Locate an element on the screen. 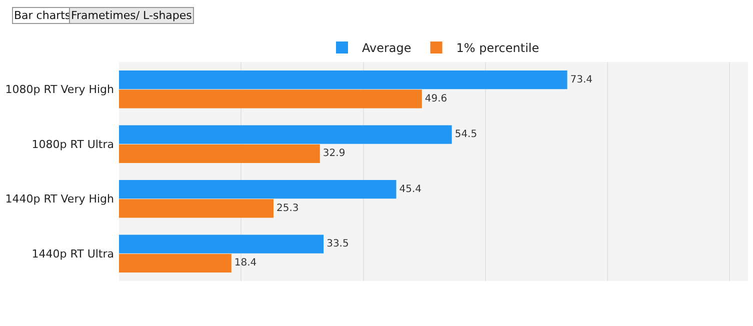 The width and height of the screenshot is (753, 326). y-tick-label: 1440p RT Very High is located at coordinates (59, 199).